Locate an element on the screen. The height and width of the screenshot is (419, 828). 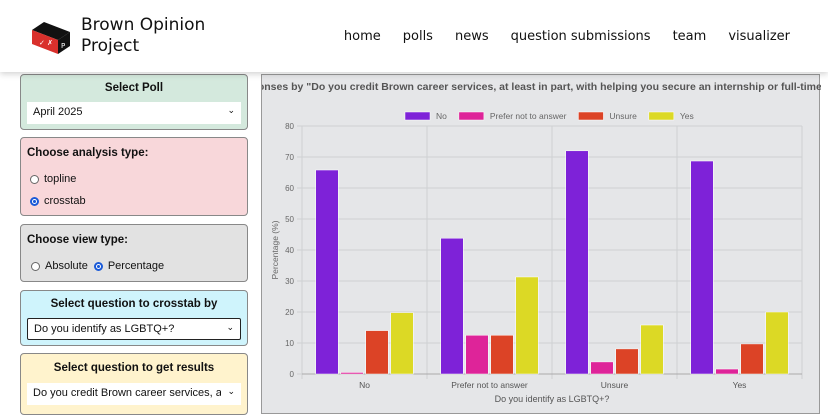
select-poll-panel: Select Poll April 2025 ⌄ is located at coordinates (134, 102).